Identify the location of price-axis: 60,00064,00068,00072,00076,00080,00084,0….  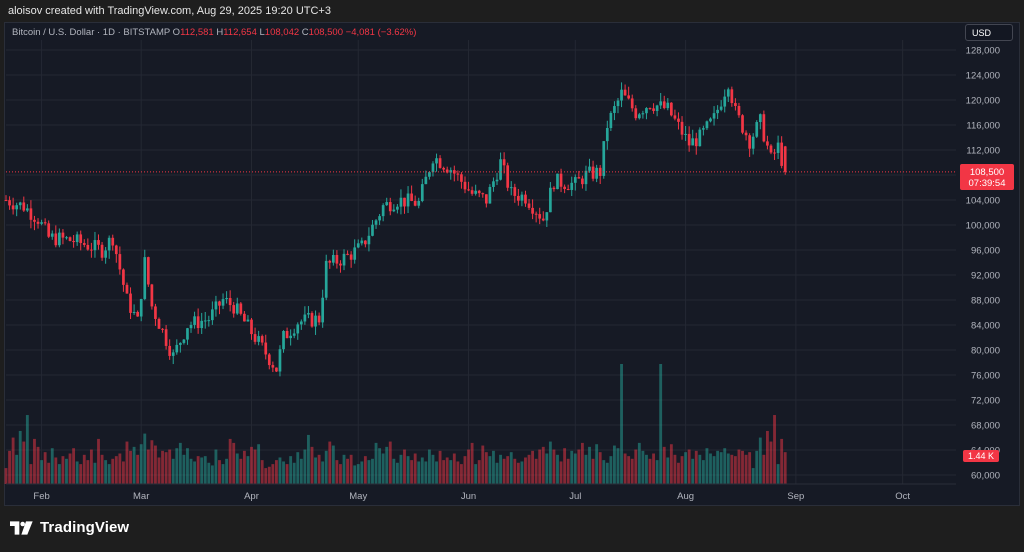
(983, 264).